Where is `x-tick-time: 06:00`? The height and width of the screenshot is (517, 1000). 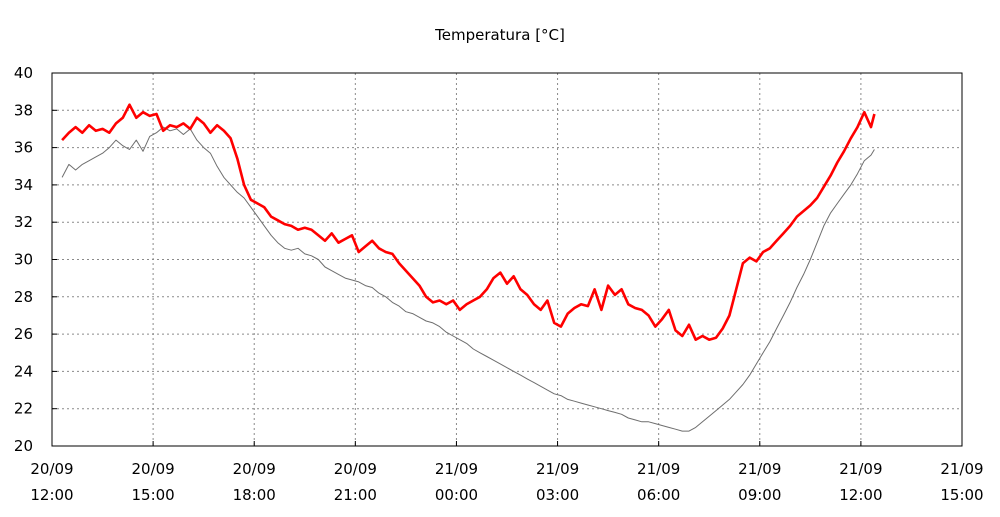 x-tick-time: 06:00 is located at coordinates (658, 495).